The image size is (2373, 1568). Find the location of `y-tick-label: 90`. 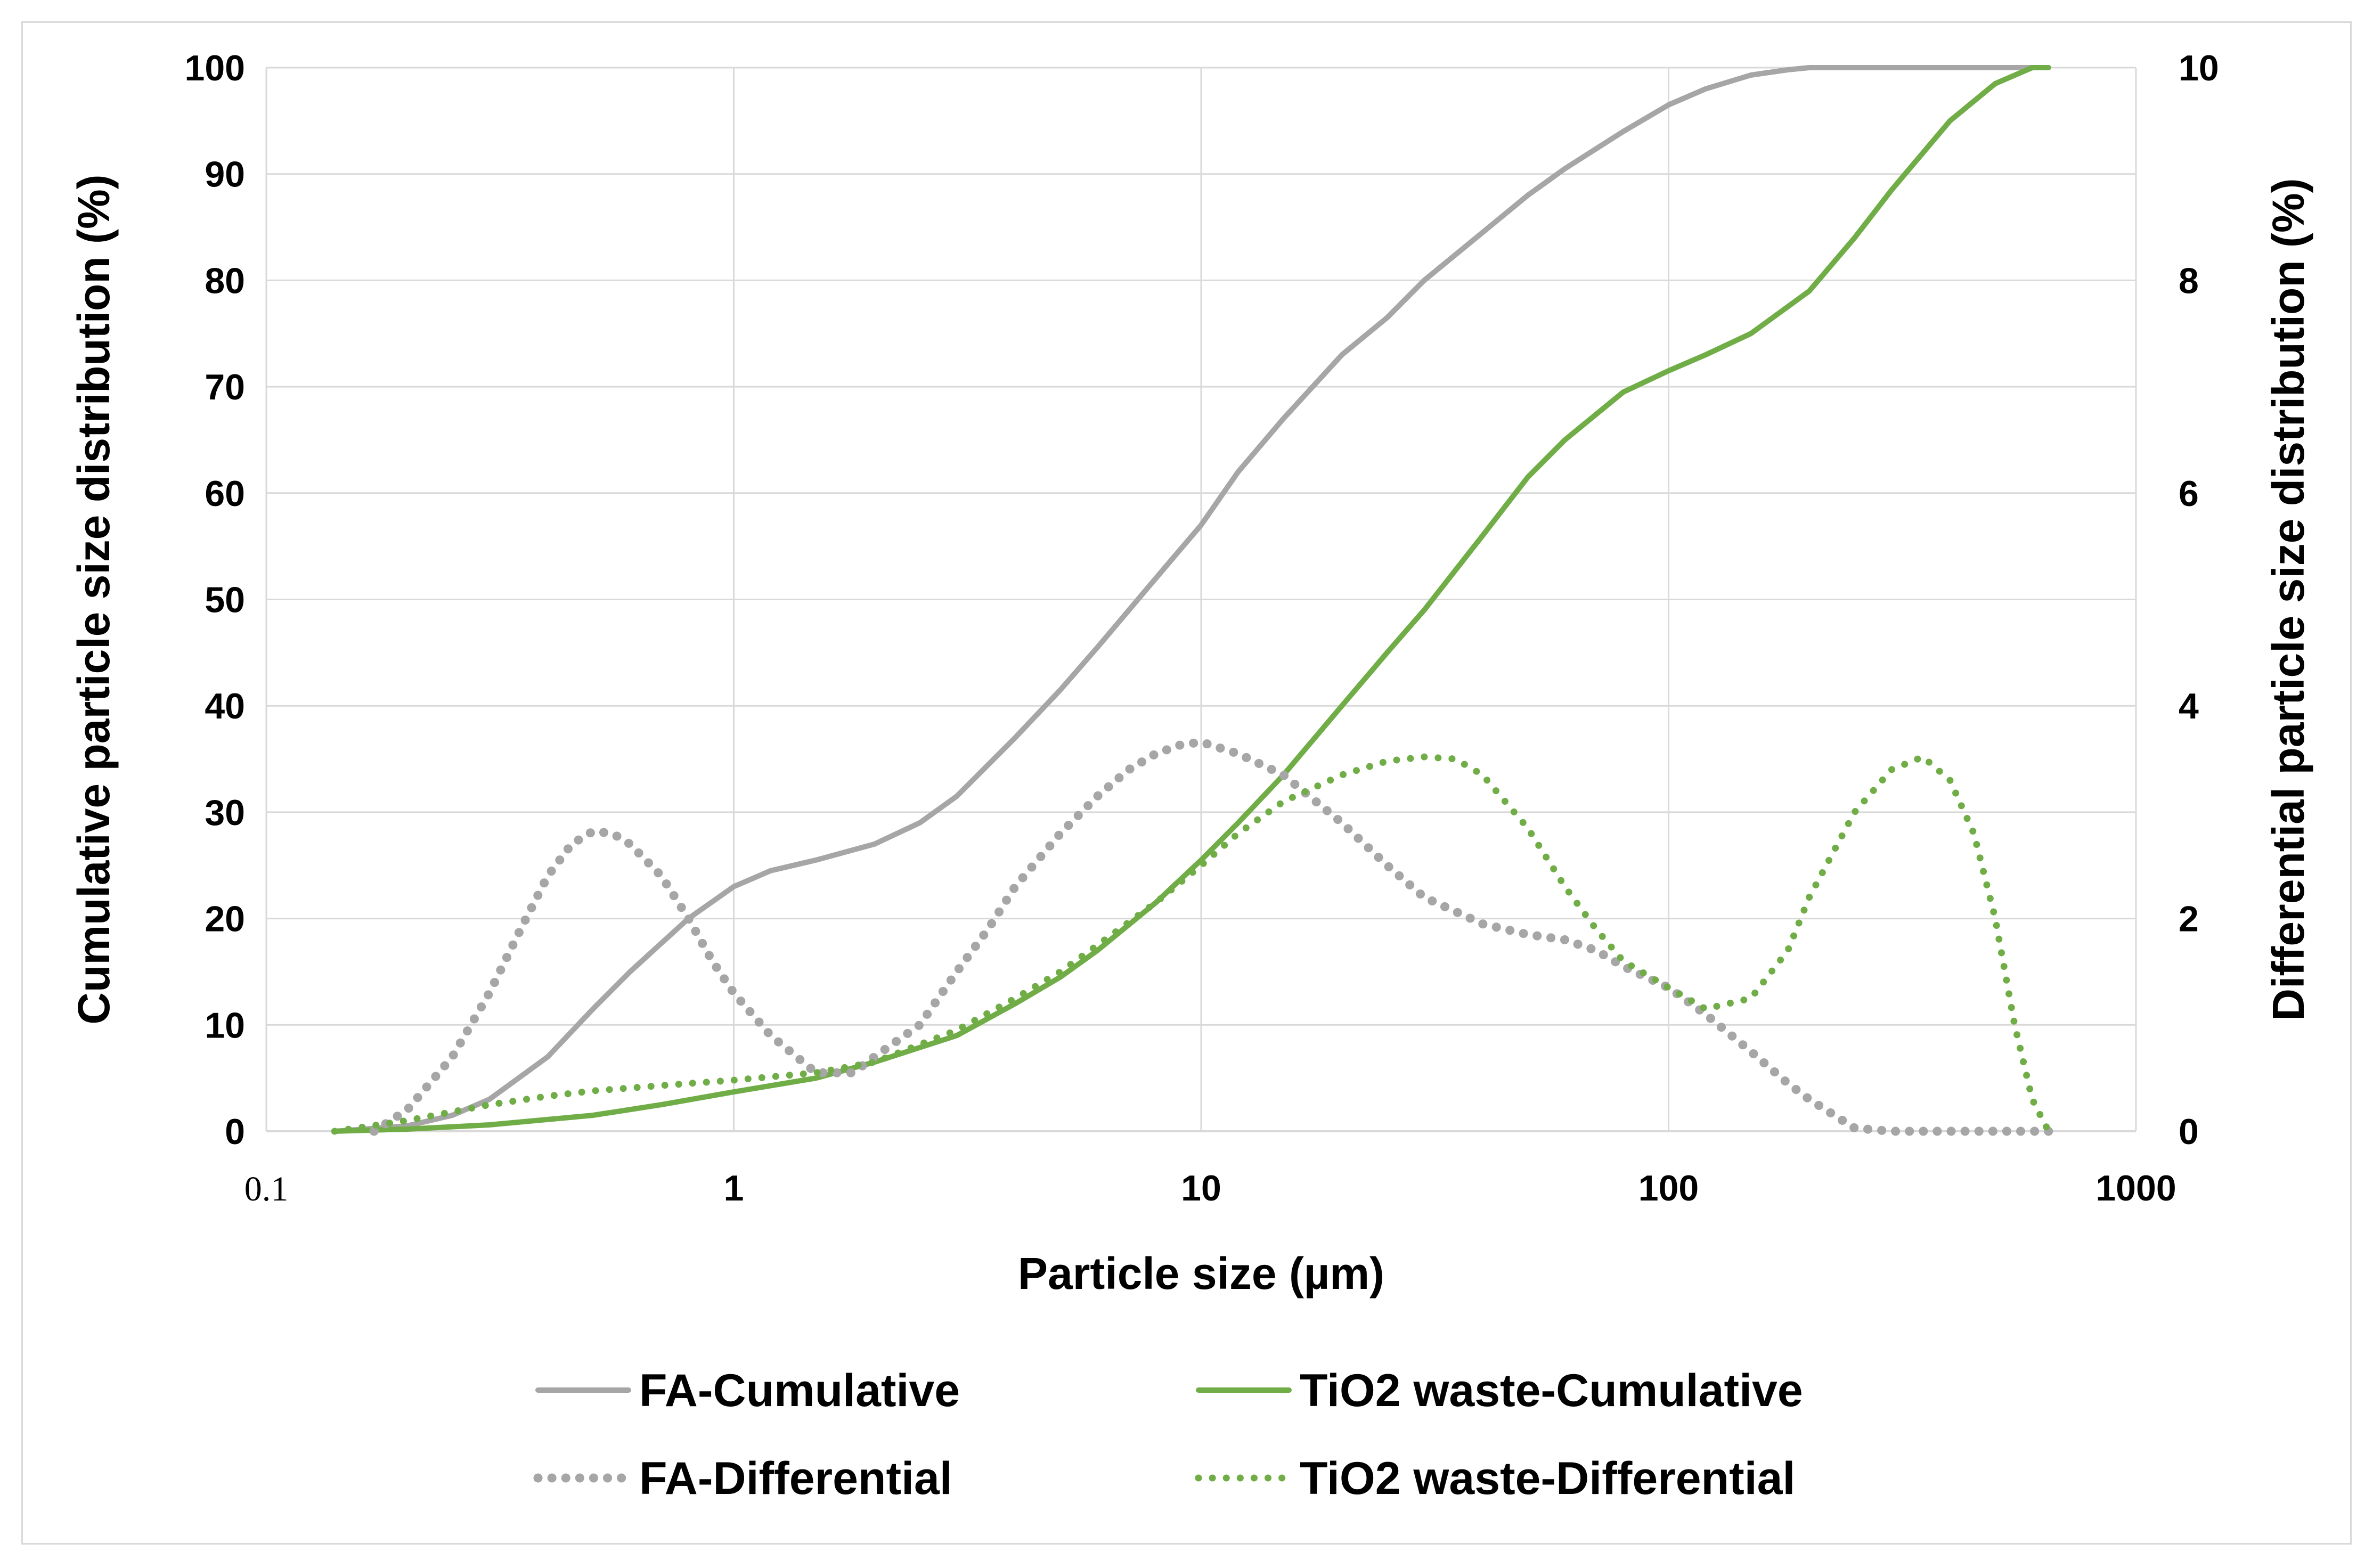

y-tick-label: 90 is located at coordinates (225, 175).